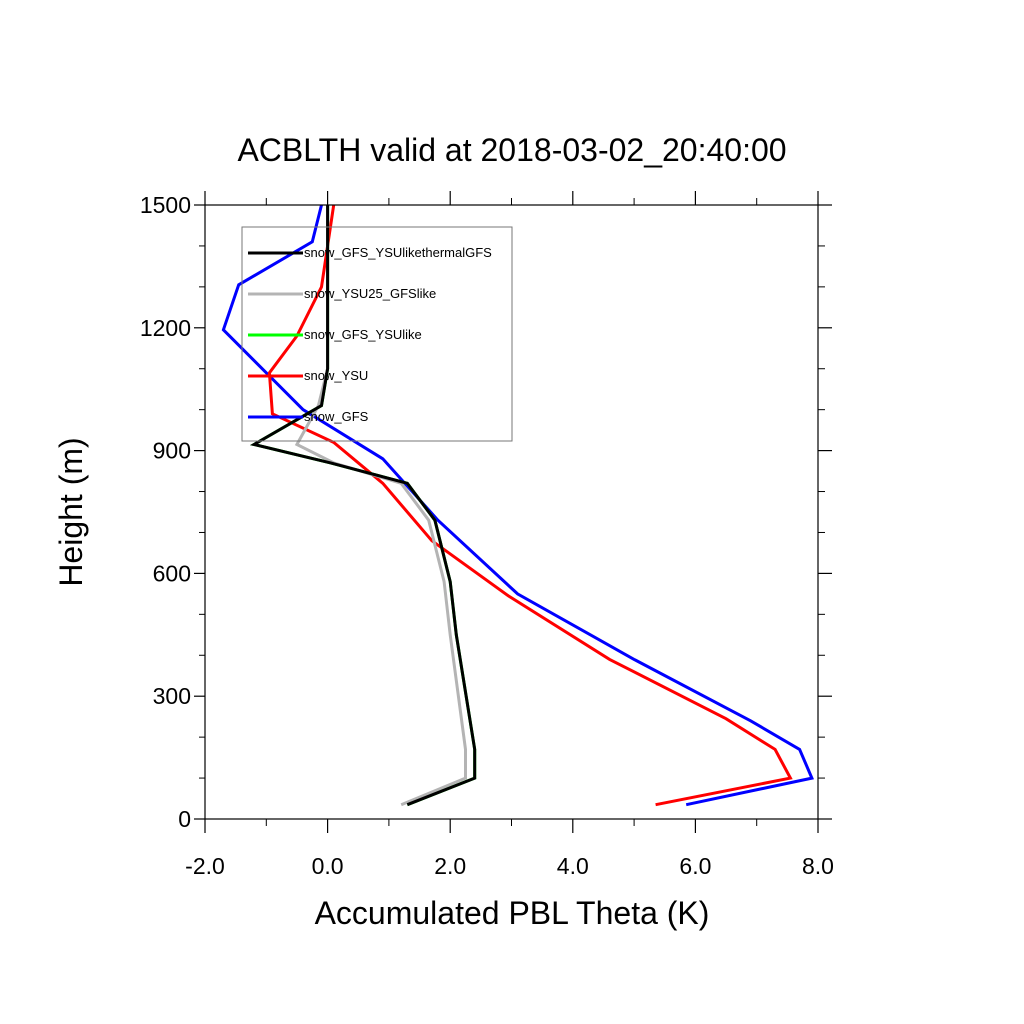 The height and width of the screenshot is (1024, 1024). Describe the element at coordinates (172, 696) in the screenshot. I see `y-tick-label: 300` at that location.